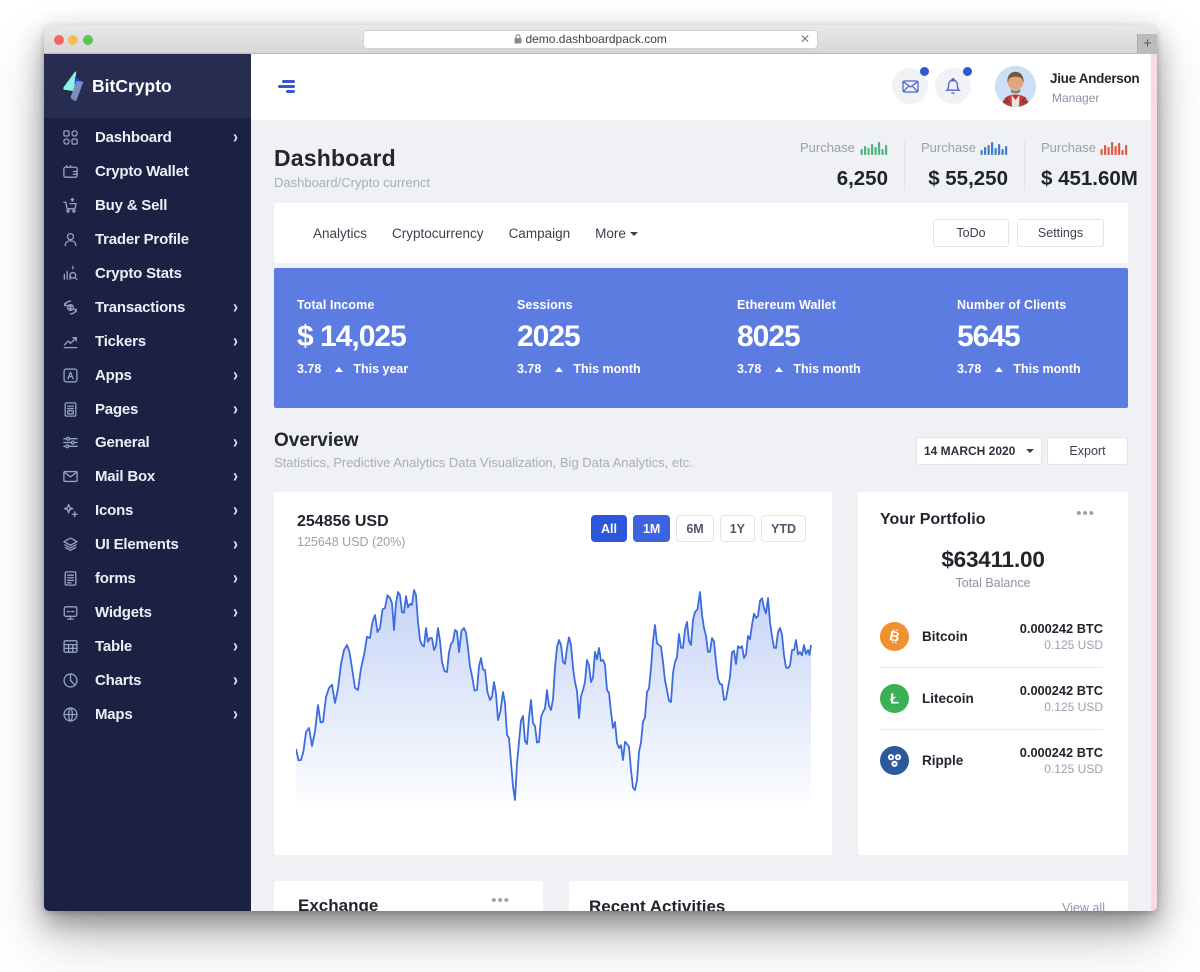 This screenshot has width=1200, height=972. Describe the element at coordinates (894, 636) in the screenshot. I see `svg-text: B` at that location.